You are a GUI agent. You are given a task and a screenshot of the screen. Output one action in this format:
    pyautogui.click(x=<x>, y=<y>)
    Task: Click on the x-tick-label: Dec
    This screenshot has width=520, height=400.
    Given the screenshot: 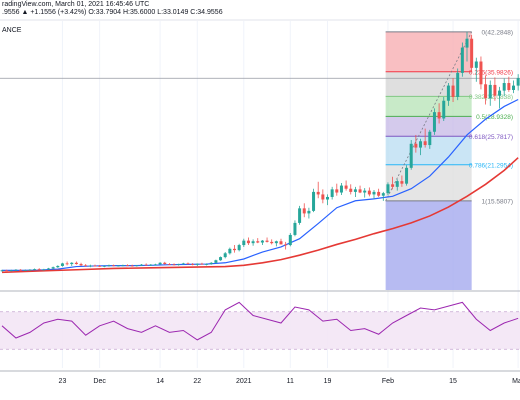 What is the action you would take?
    pyautogui.click(x=99, y=381)
    